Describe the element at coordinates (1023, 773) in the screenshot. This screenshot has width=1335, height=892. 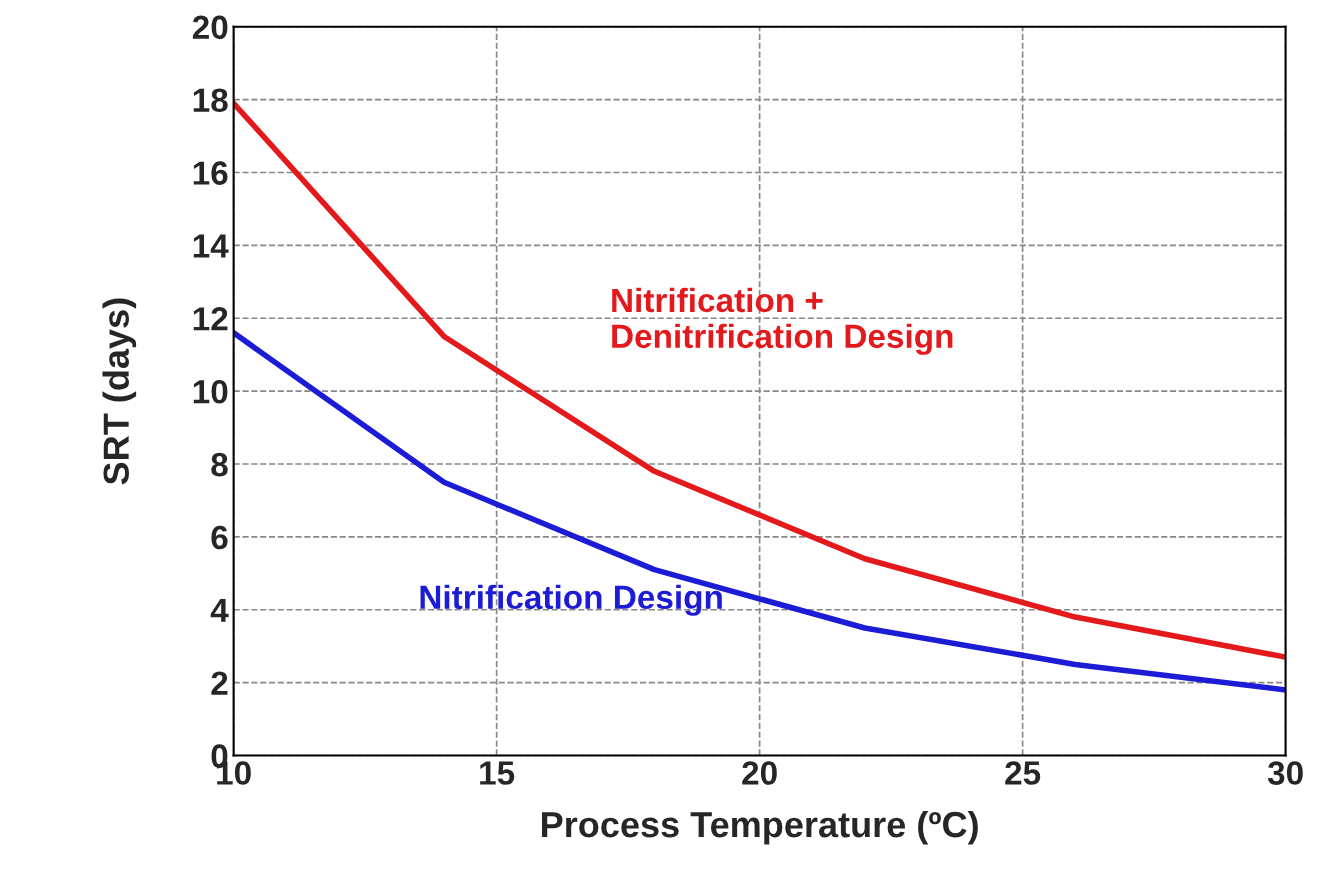
I see `x-tick-label: 25` at that location.